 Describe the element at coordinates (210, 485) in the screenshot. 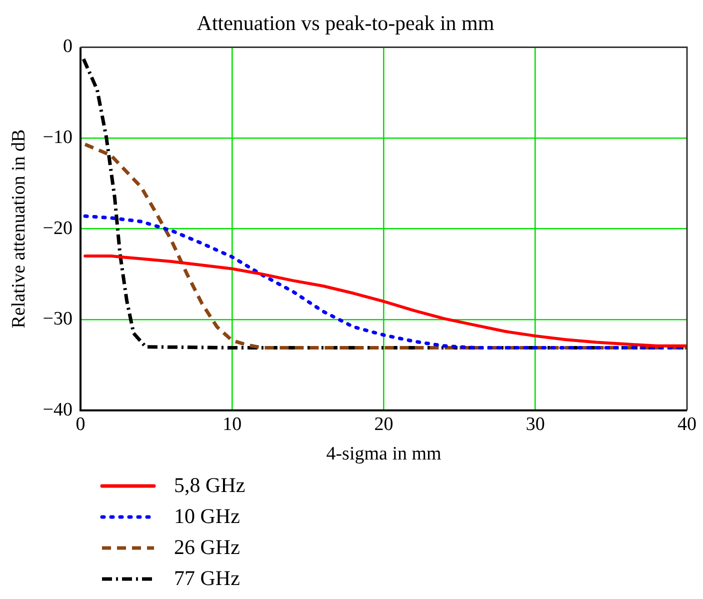

I see `legend-label: 5,8 GHz` at that location.